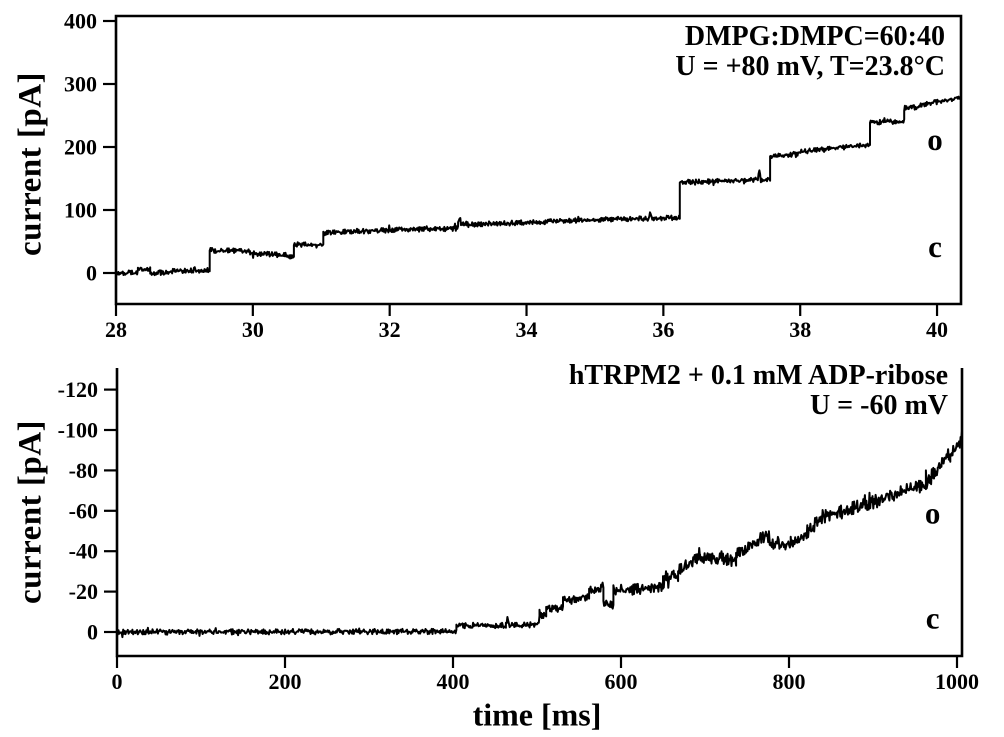  I want to click on x-tick-label: 38, so click(800, 329).